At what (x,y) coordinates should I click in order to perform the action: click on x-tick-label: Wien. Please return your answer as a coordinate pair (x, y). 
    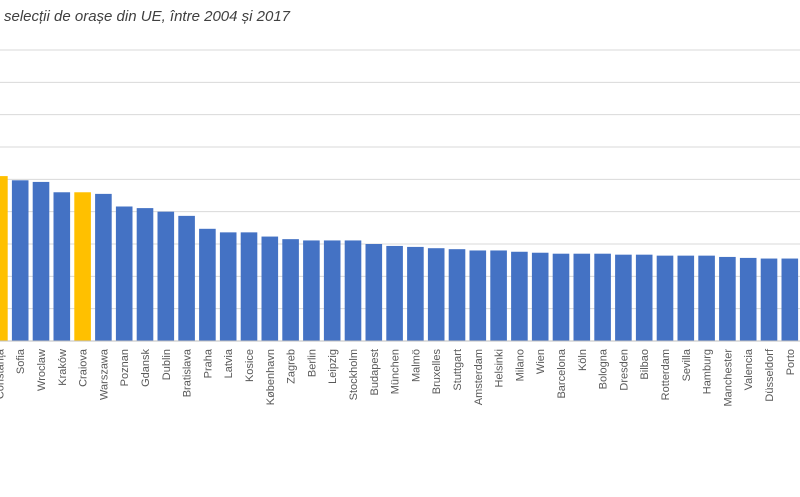
    Looking at the image, I should click on (541, 361).